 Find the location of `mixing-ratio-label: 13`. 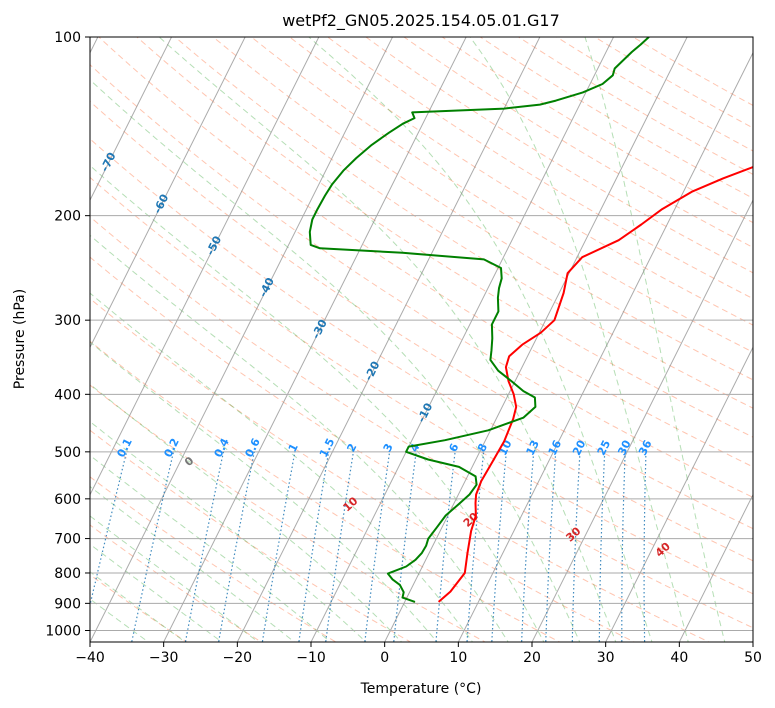

mixing-ratio-label: 13 is located at coordinates (533, 448).